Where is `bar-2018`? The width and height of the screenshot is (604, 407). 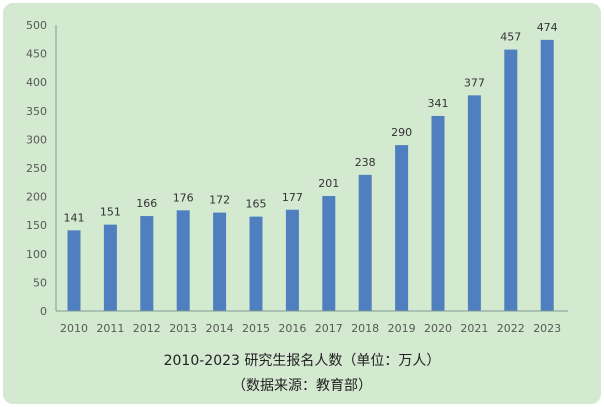
bar-2018 is located at coordinates (365, 242).